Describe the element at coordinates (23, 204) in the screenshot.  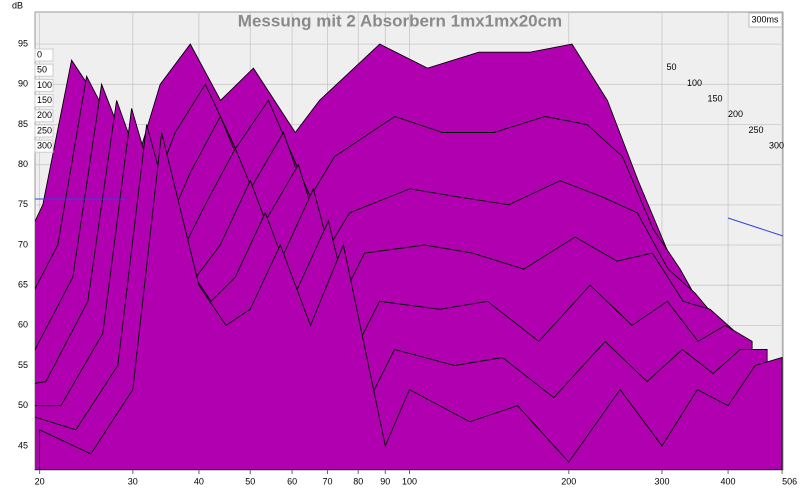
I see `y-tick-label: 75` at that location.